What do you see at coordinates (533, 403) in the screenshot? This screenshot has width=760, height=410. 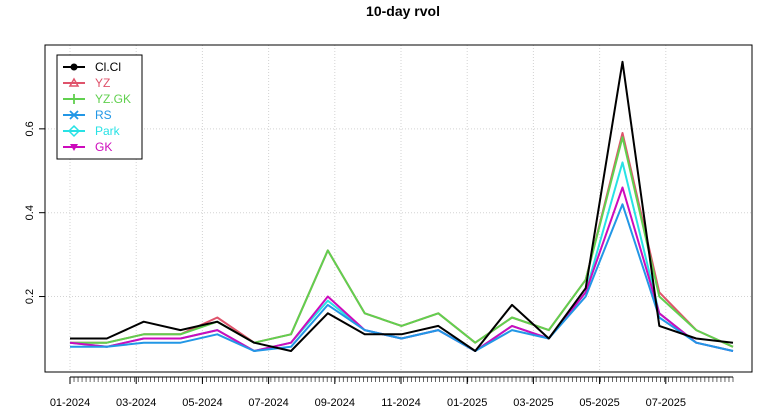 I see `x-tick-label: 03-2025` at bounding box center [533, 403].